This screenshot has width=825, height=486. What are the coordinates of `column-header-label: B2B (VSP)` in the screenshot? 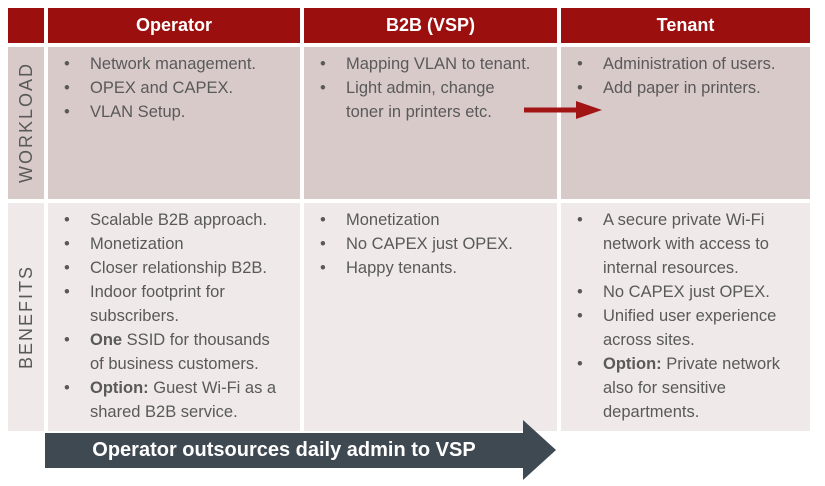 It's located at (430, 25).